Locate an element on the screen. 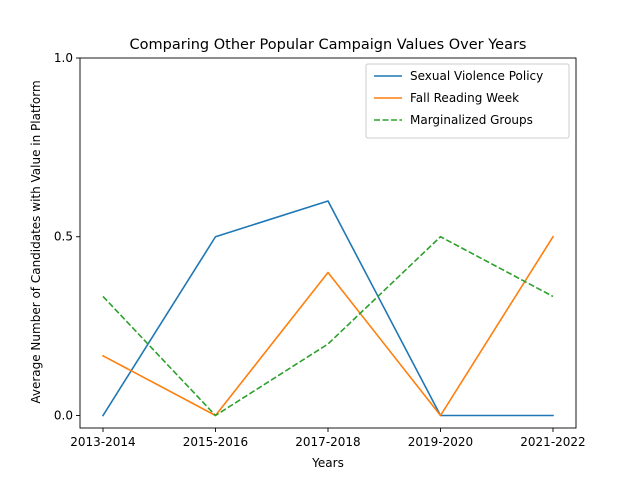 The image size is (640, 485). y-tick-label: 0.5 is located at coordinates (63, 237).